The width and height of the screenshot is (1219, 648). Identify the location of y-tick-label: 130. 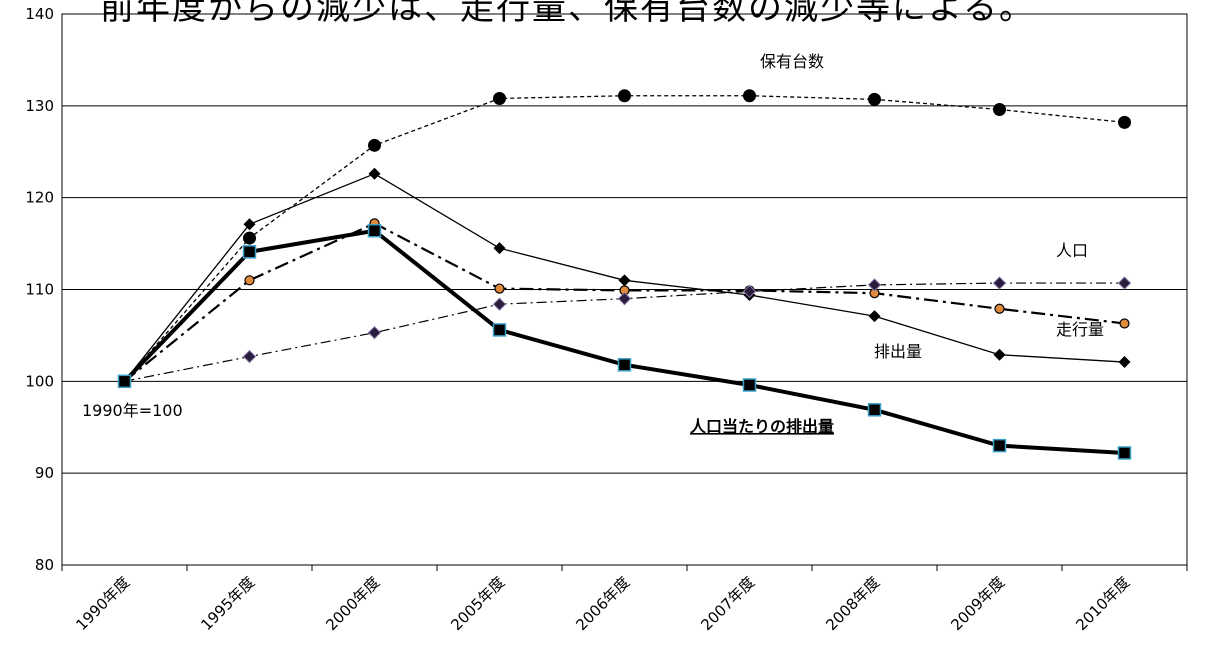
(39, 106).